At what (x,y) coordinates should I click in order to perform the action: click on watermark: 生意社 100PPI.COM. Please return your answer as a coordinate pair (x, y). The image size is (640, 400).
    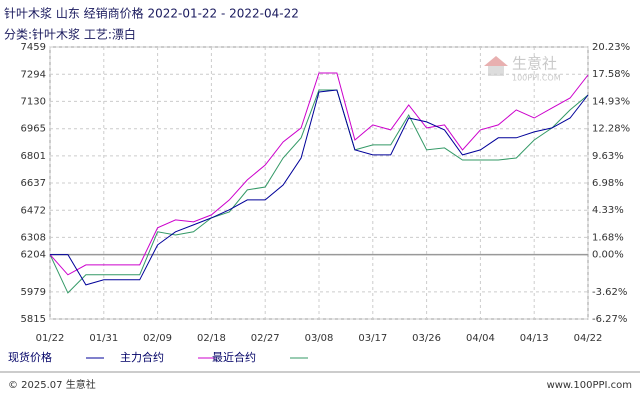
    Looking at the image, I should click on (522, 69).